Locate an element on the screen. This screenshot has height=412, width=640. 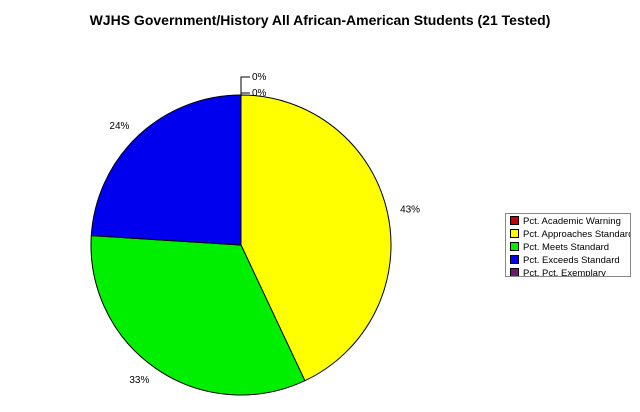
legend-label: Pct. Approaches Standard is located at coordinates (577, 234).